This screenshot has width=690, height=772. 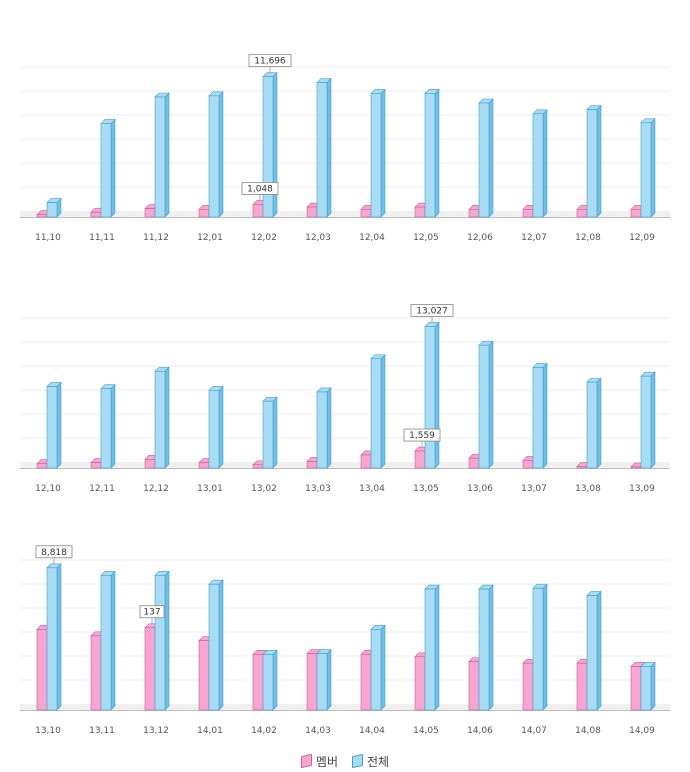 What do you see at coordinates (264, 731) in the screenshot?
I see `tick-label-2-4: 14,02` at bounding box center [264, 731].